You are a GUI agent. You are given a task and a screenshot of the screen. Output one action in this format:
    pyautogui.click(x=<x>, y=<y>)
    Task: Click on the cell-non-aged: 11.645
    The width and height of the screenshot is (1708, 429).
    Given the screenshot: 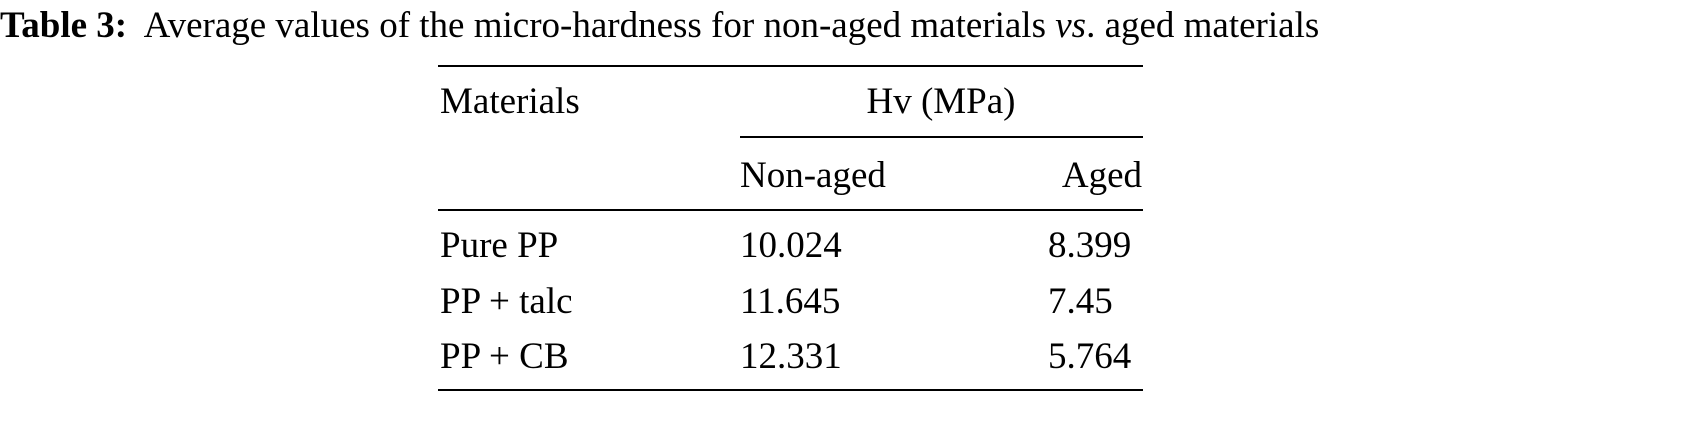 What is the action you would take?
    pyautogui.click(x=790, y=301)
    